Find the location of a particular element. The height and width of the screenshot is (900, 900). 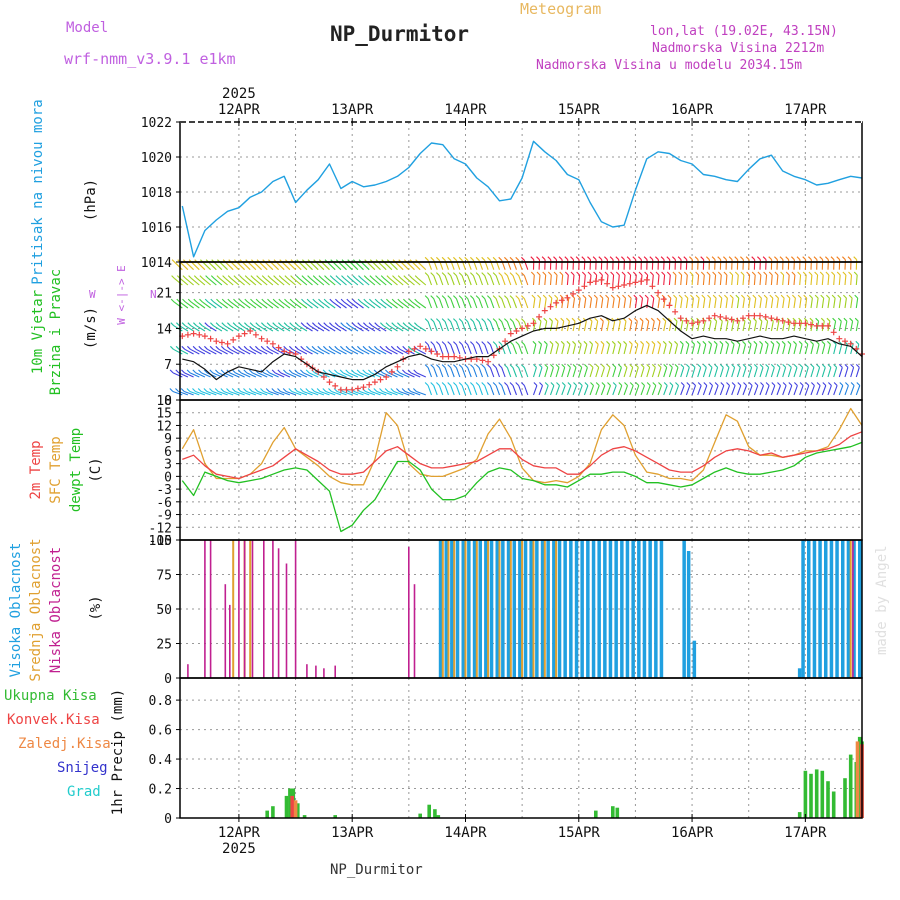

precip-bar is located at coordinates (822, 794).